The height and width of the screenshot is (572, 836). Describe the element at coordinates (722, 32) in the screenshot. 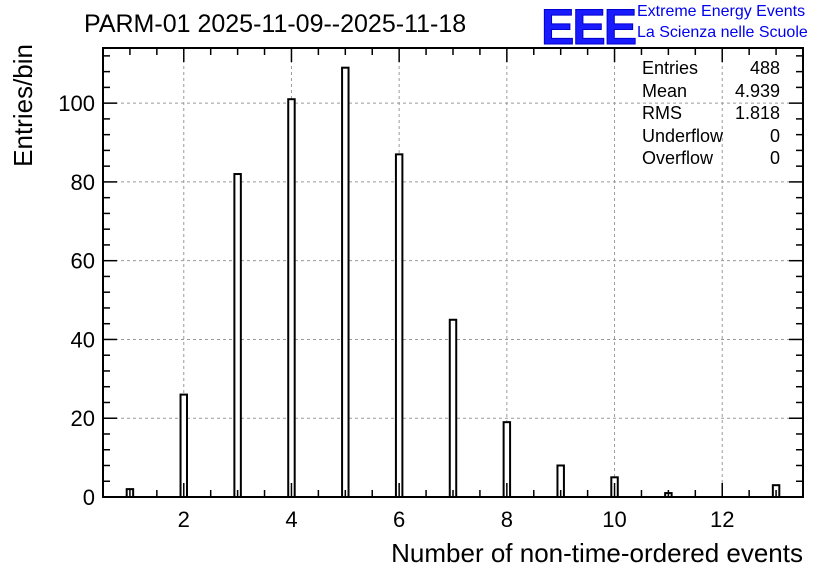

I see `logo-line-2: La Scienza nelle Scuole` at that location.